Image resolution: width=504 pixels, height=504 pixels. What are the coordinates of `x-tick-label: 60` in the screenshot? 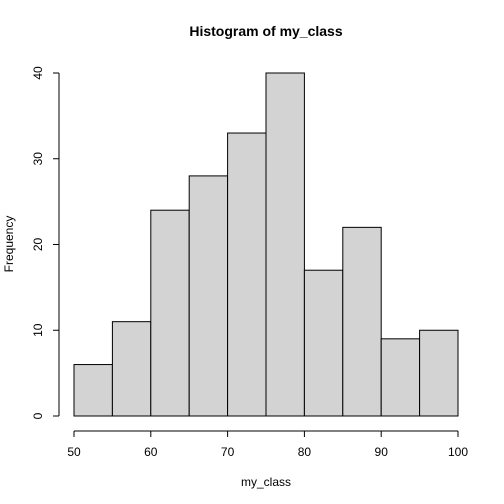 It's located at (151, 452).